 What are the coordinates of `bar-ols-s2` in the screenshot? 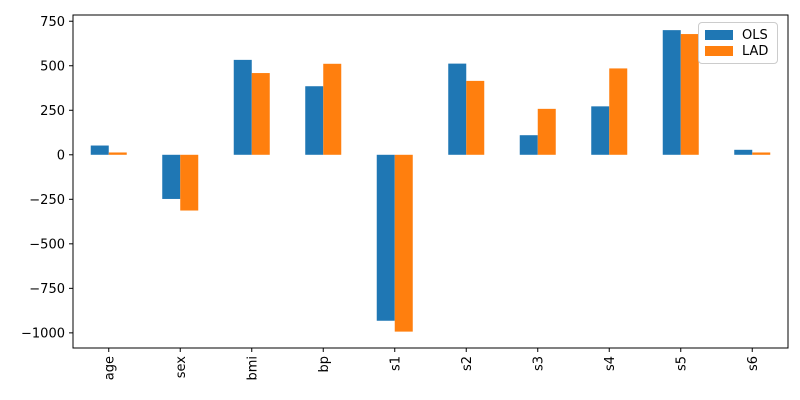 It's located at (457, 109).